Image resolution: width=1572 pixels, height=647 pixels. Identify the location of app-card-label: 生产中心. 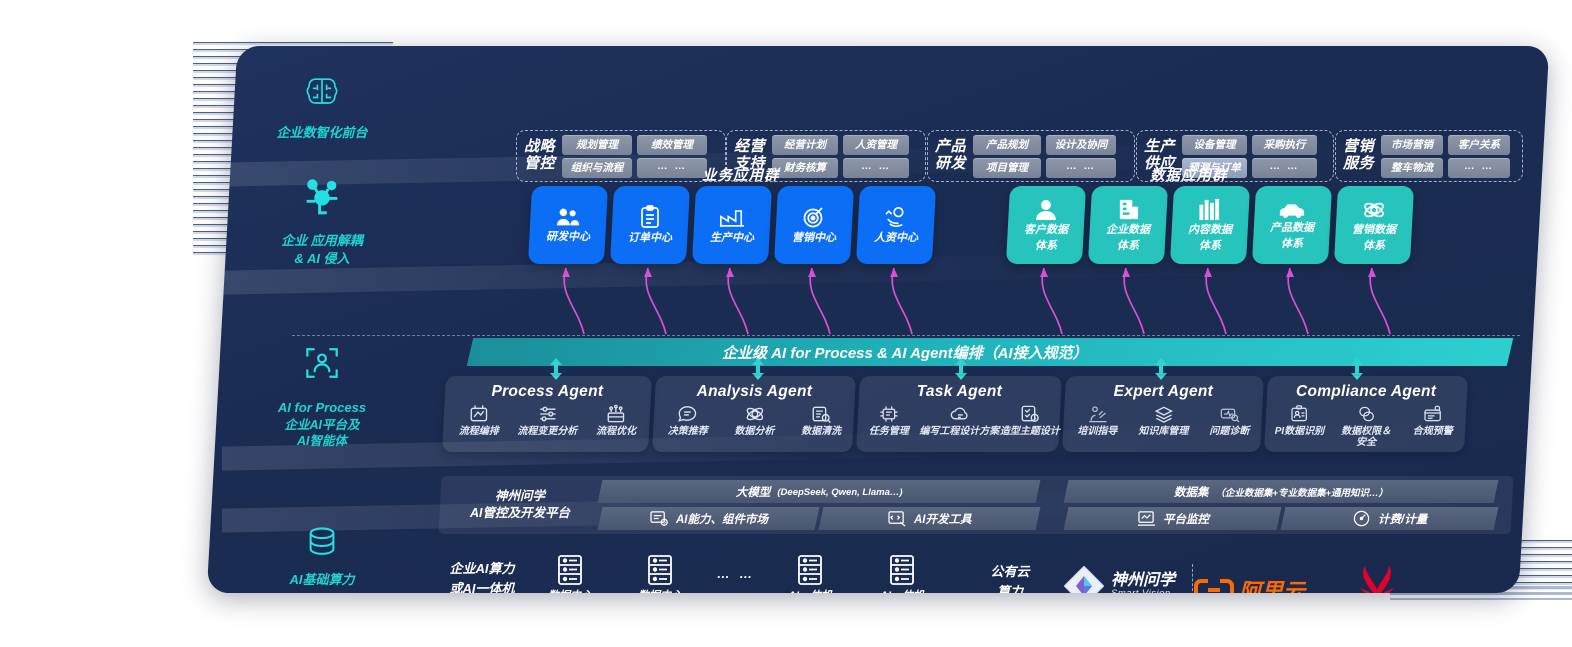
(732, 237).